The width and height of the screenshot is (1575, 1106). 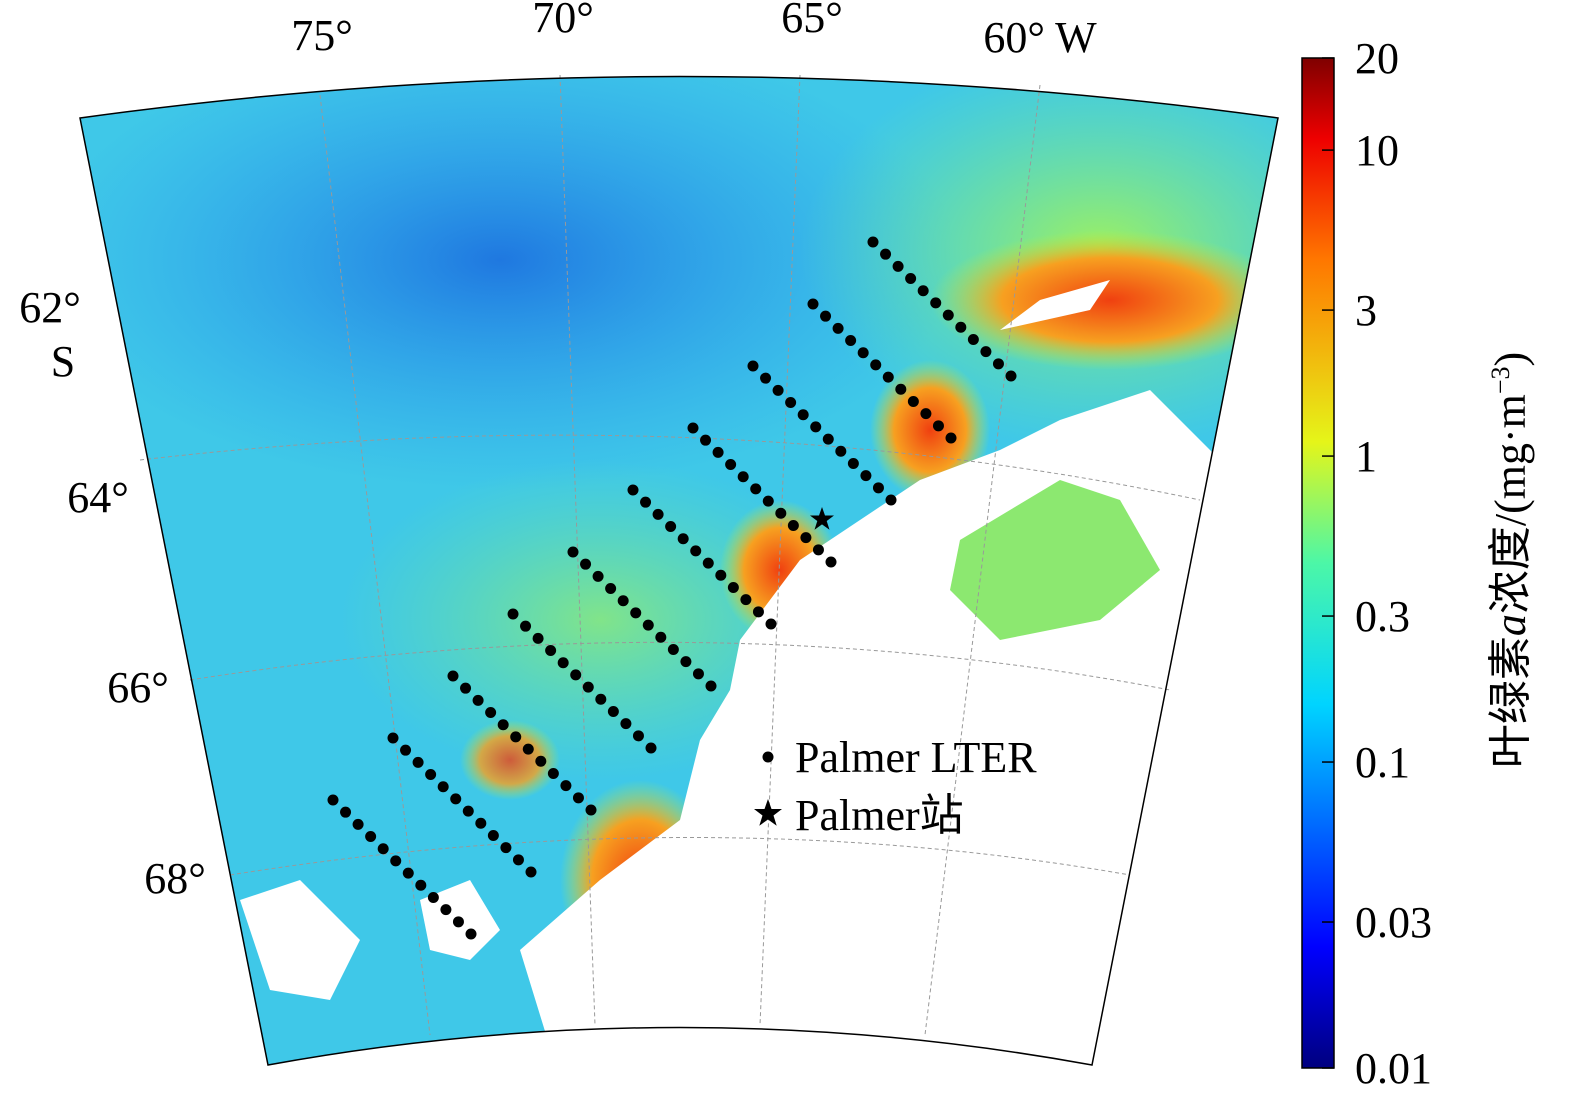 I want to click on lat-label: S, so click(x=63, y=361).